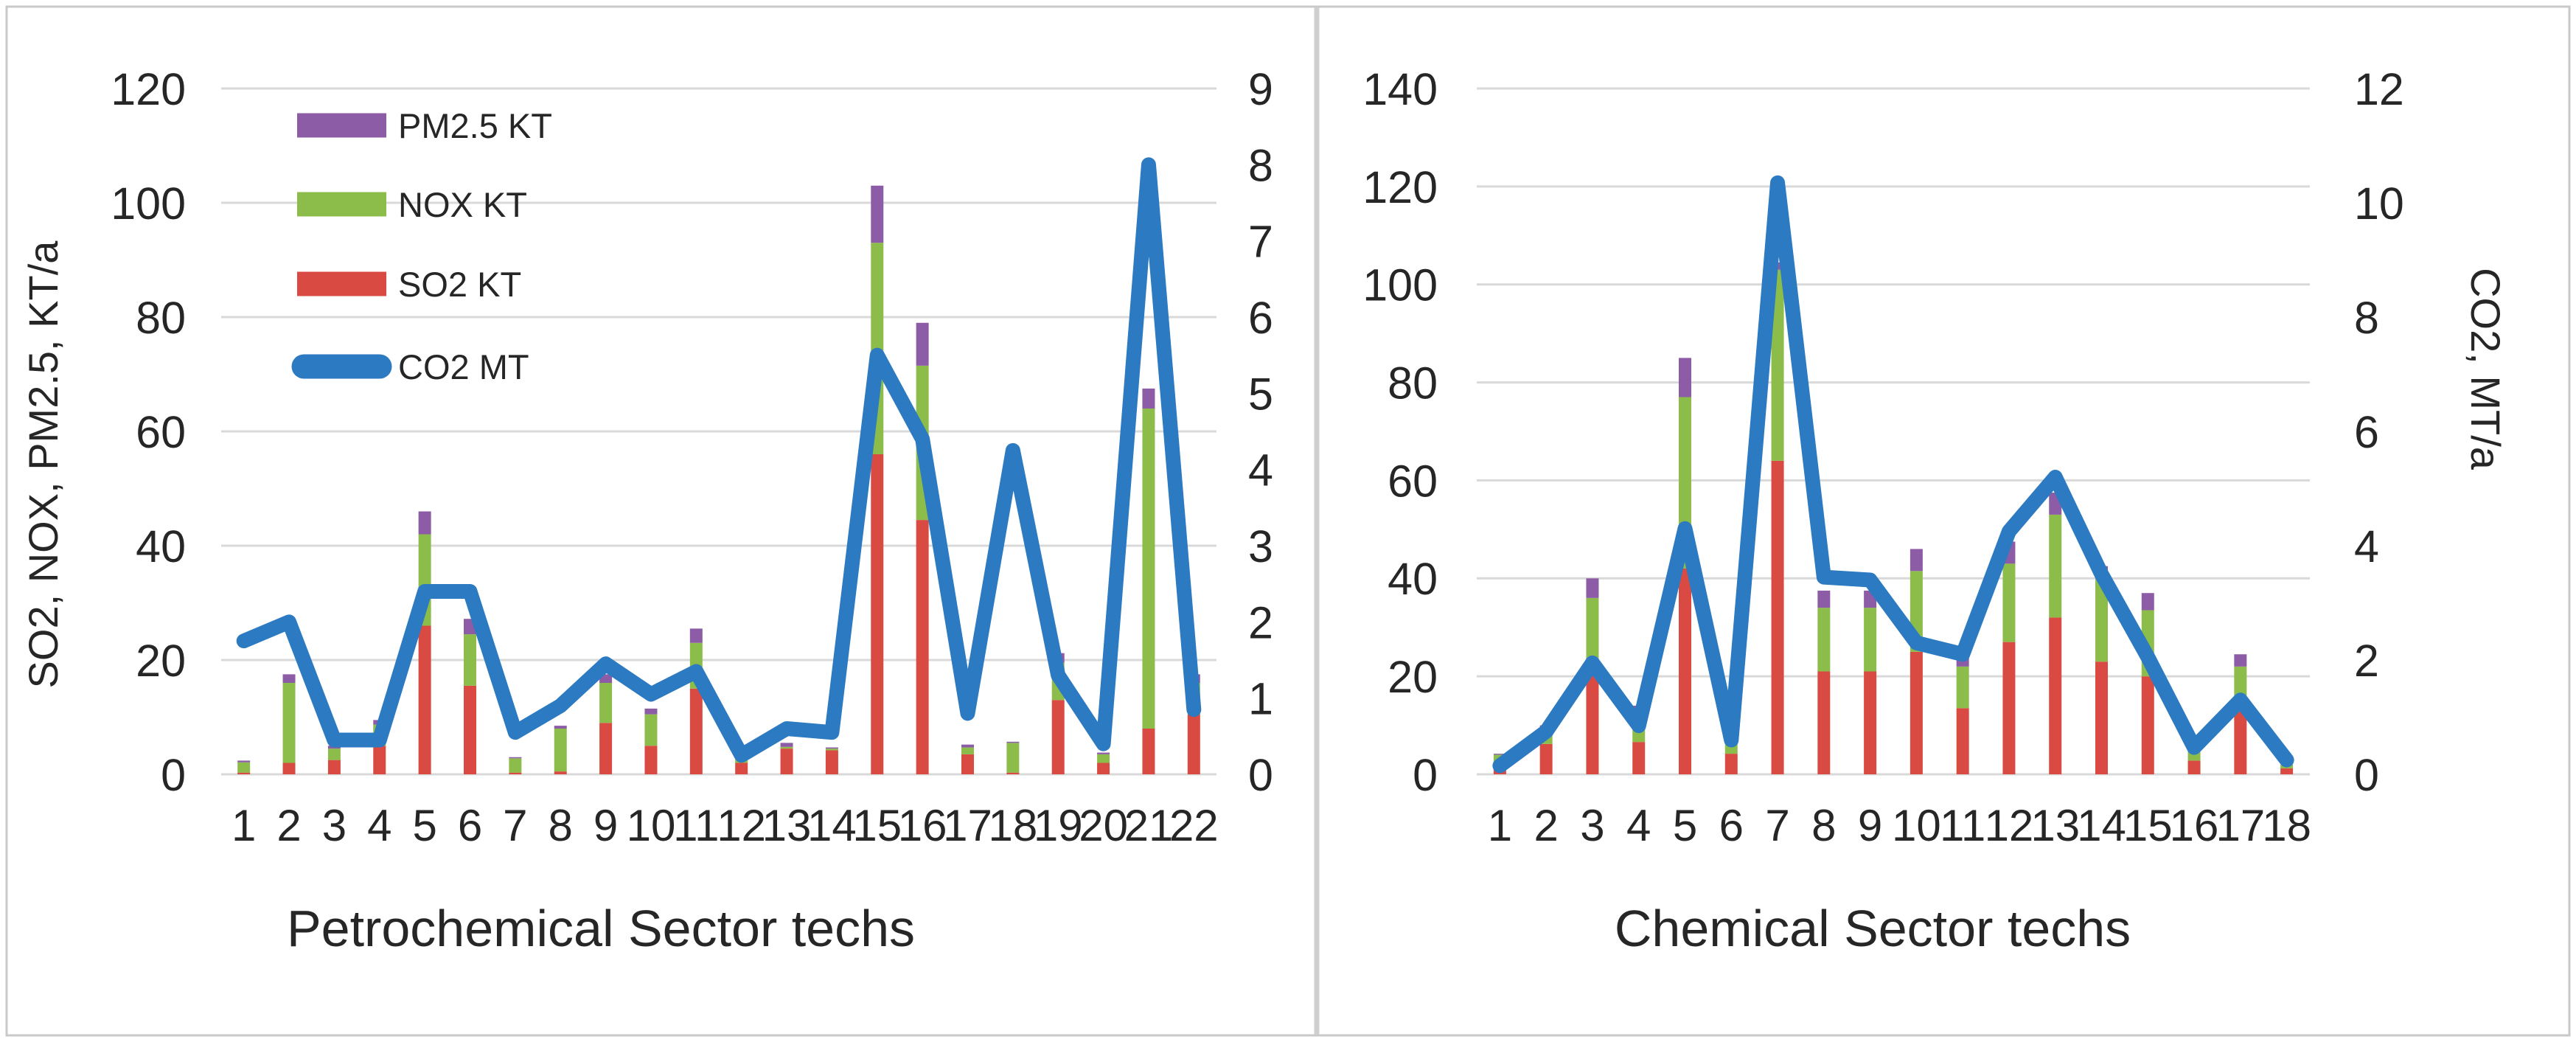 The width and height of the screenshot is (2576, 1042). Describe the element at coordinates (2379, 432) in the screenshot. I see `y-axis-right-ticks: 0 2 4 6 8 10 12` at that location.